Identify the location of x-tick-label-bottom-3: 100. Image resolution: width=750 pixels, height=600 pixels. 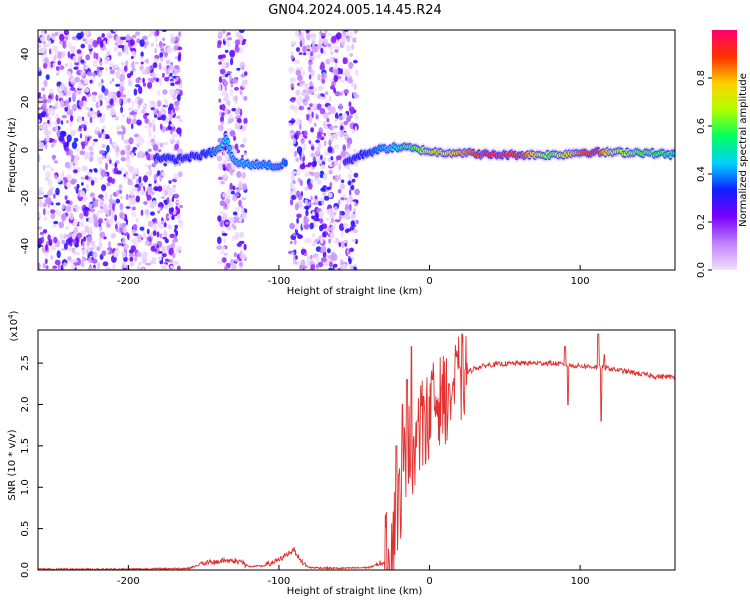
(580, 581).